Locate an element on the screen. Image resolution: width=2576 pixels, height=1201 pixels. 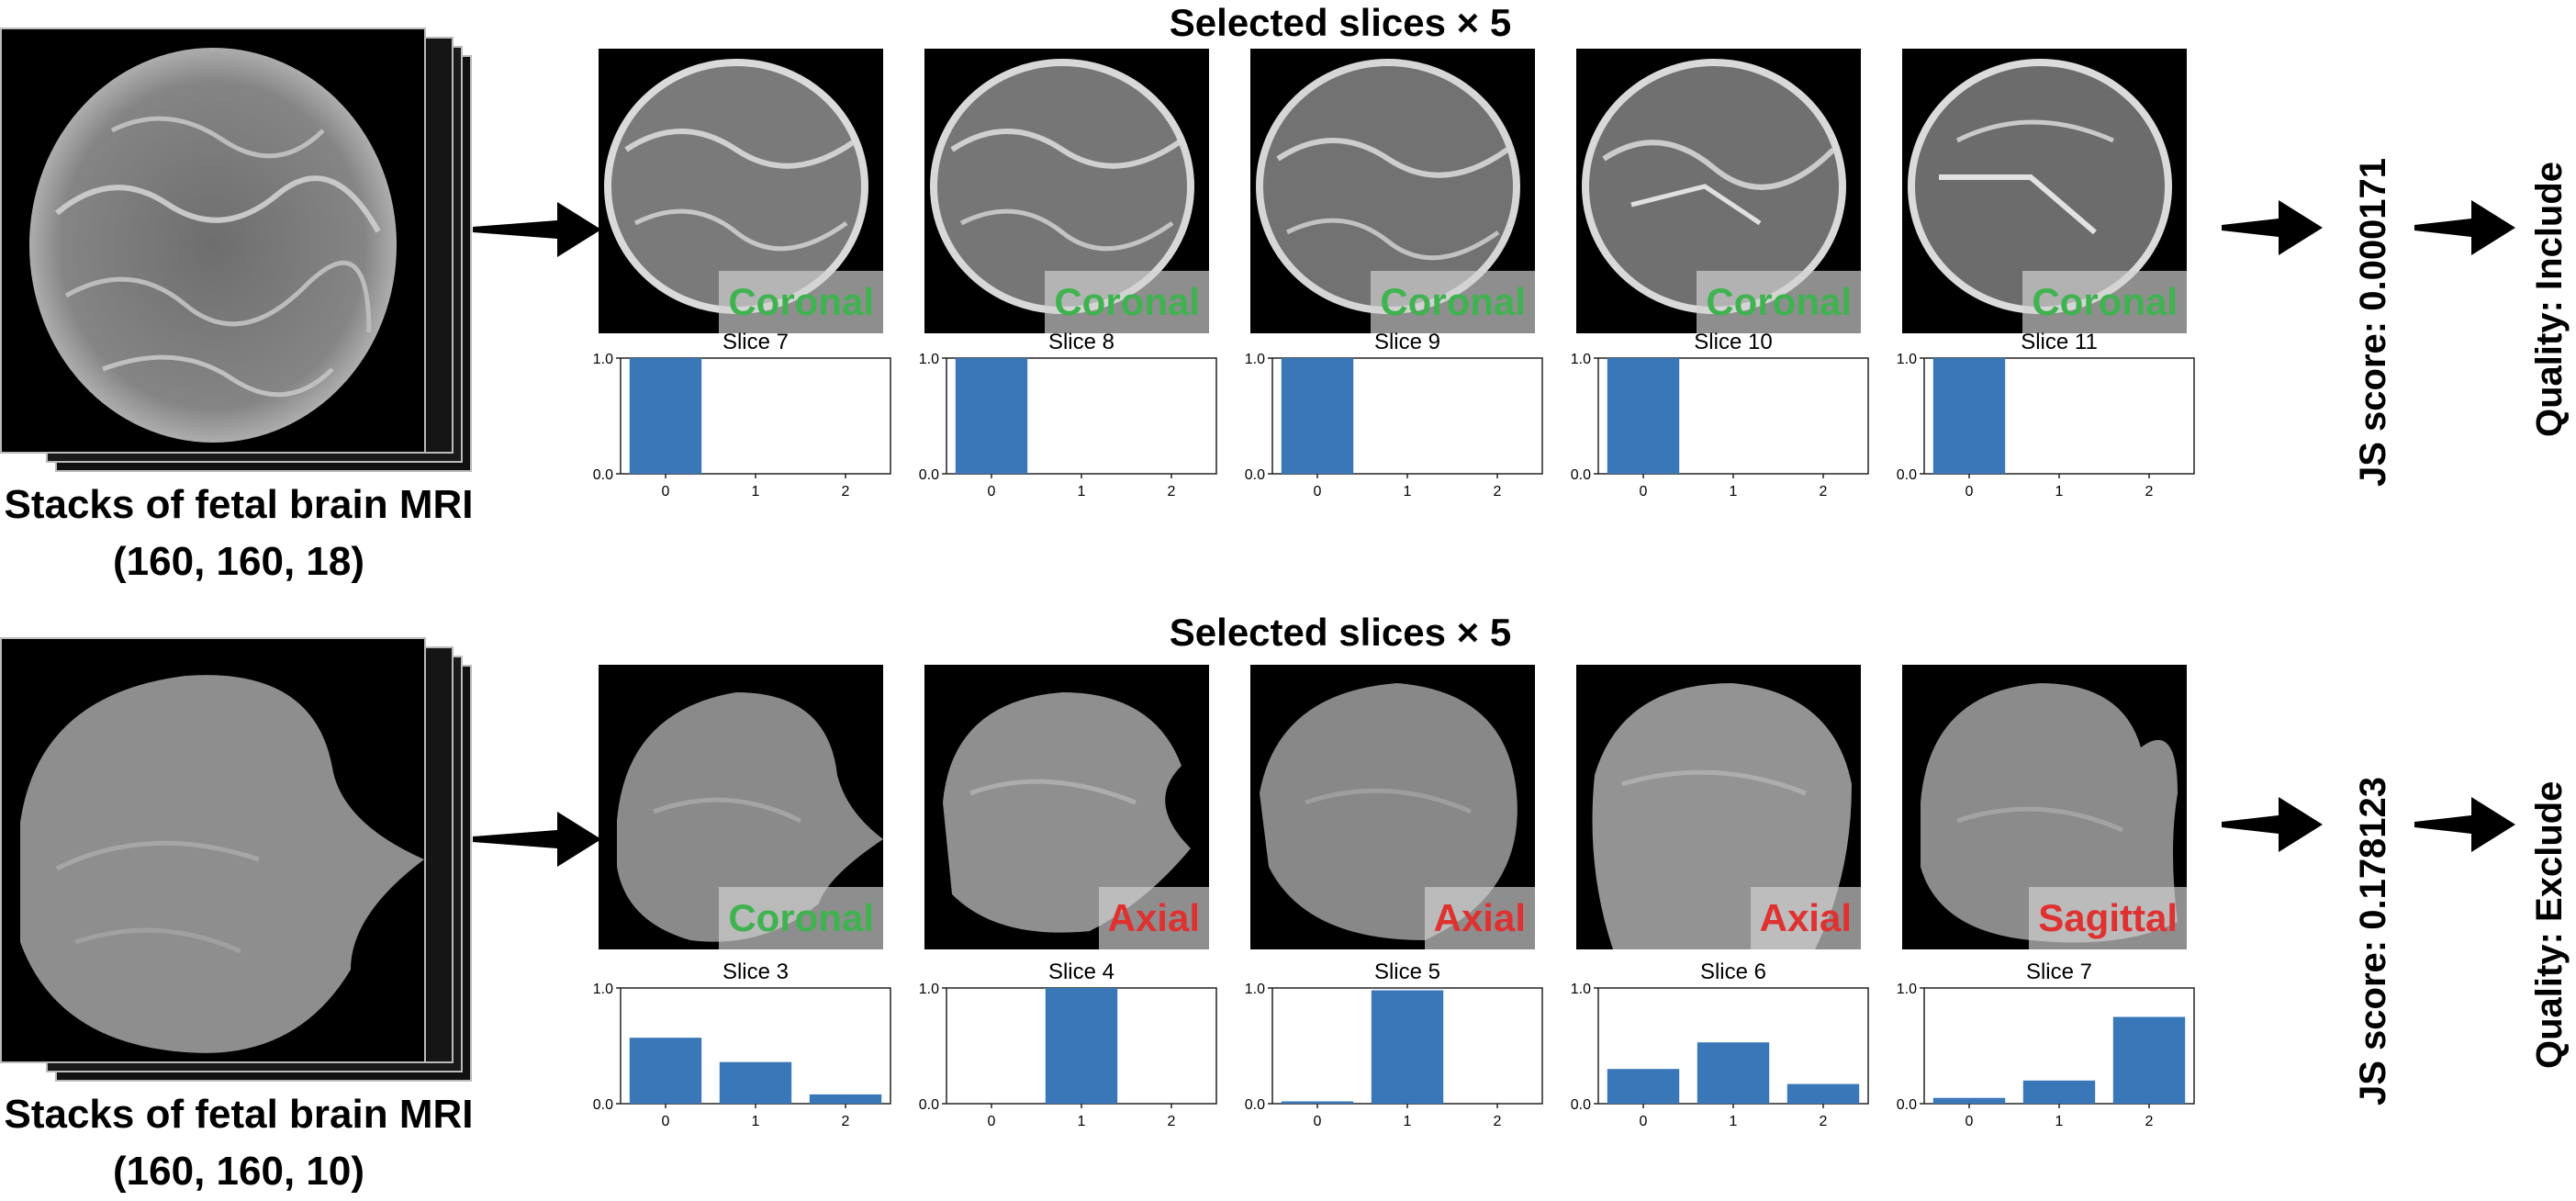
bar-chart: Slice 6 0.0 1.0 0 1 2 is located at coordinates (1720, 1044).